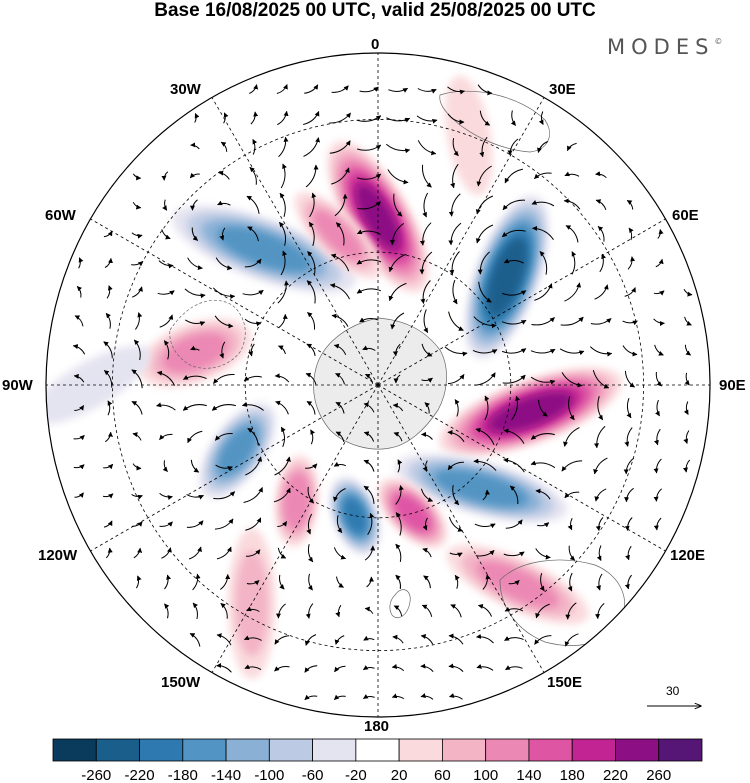 The height and width of the screenshot is (783, 750). I want to click on colorbar-tick-label: -220, so click(140, 775).